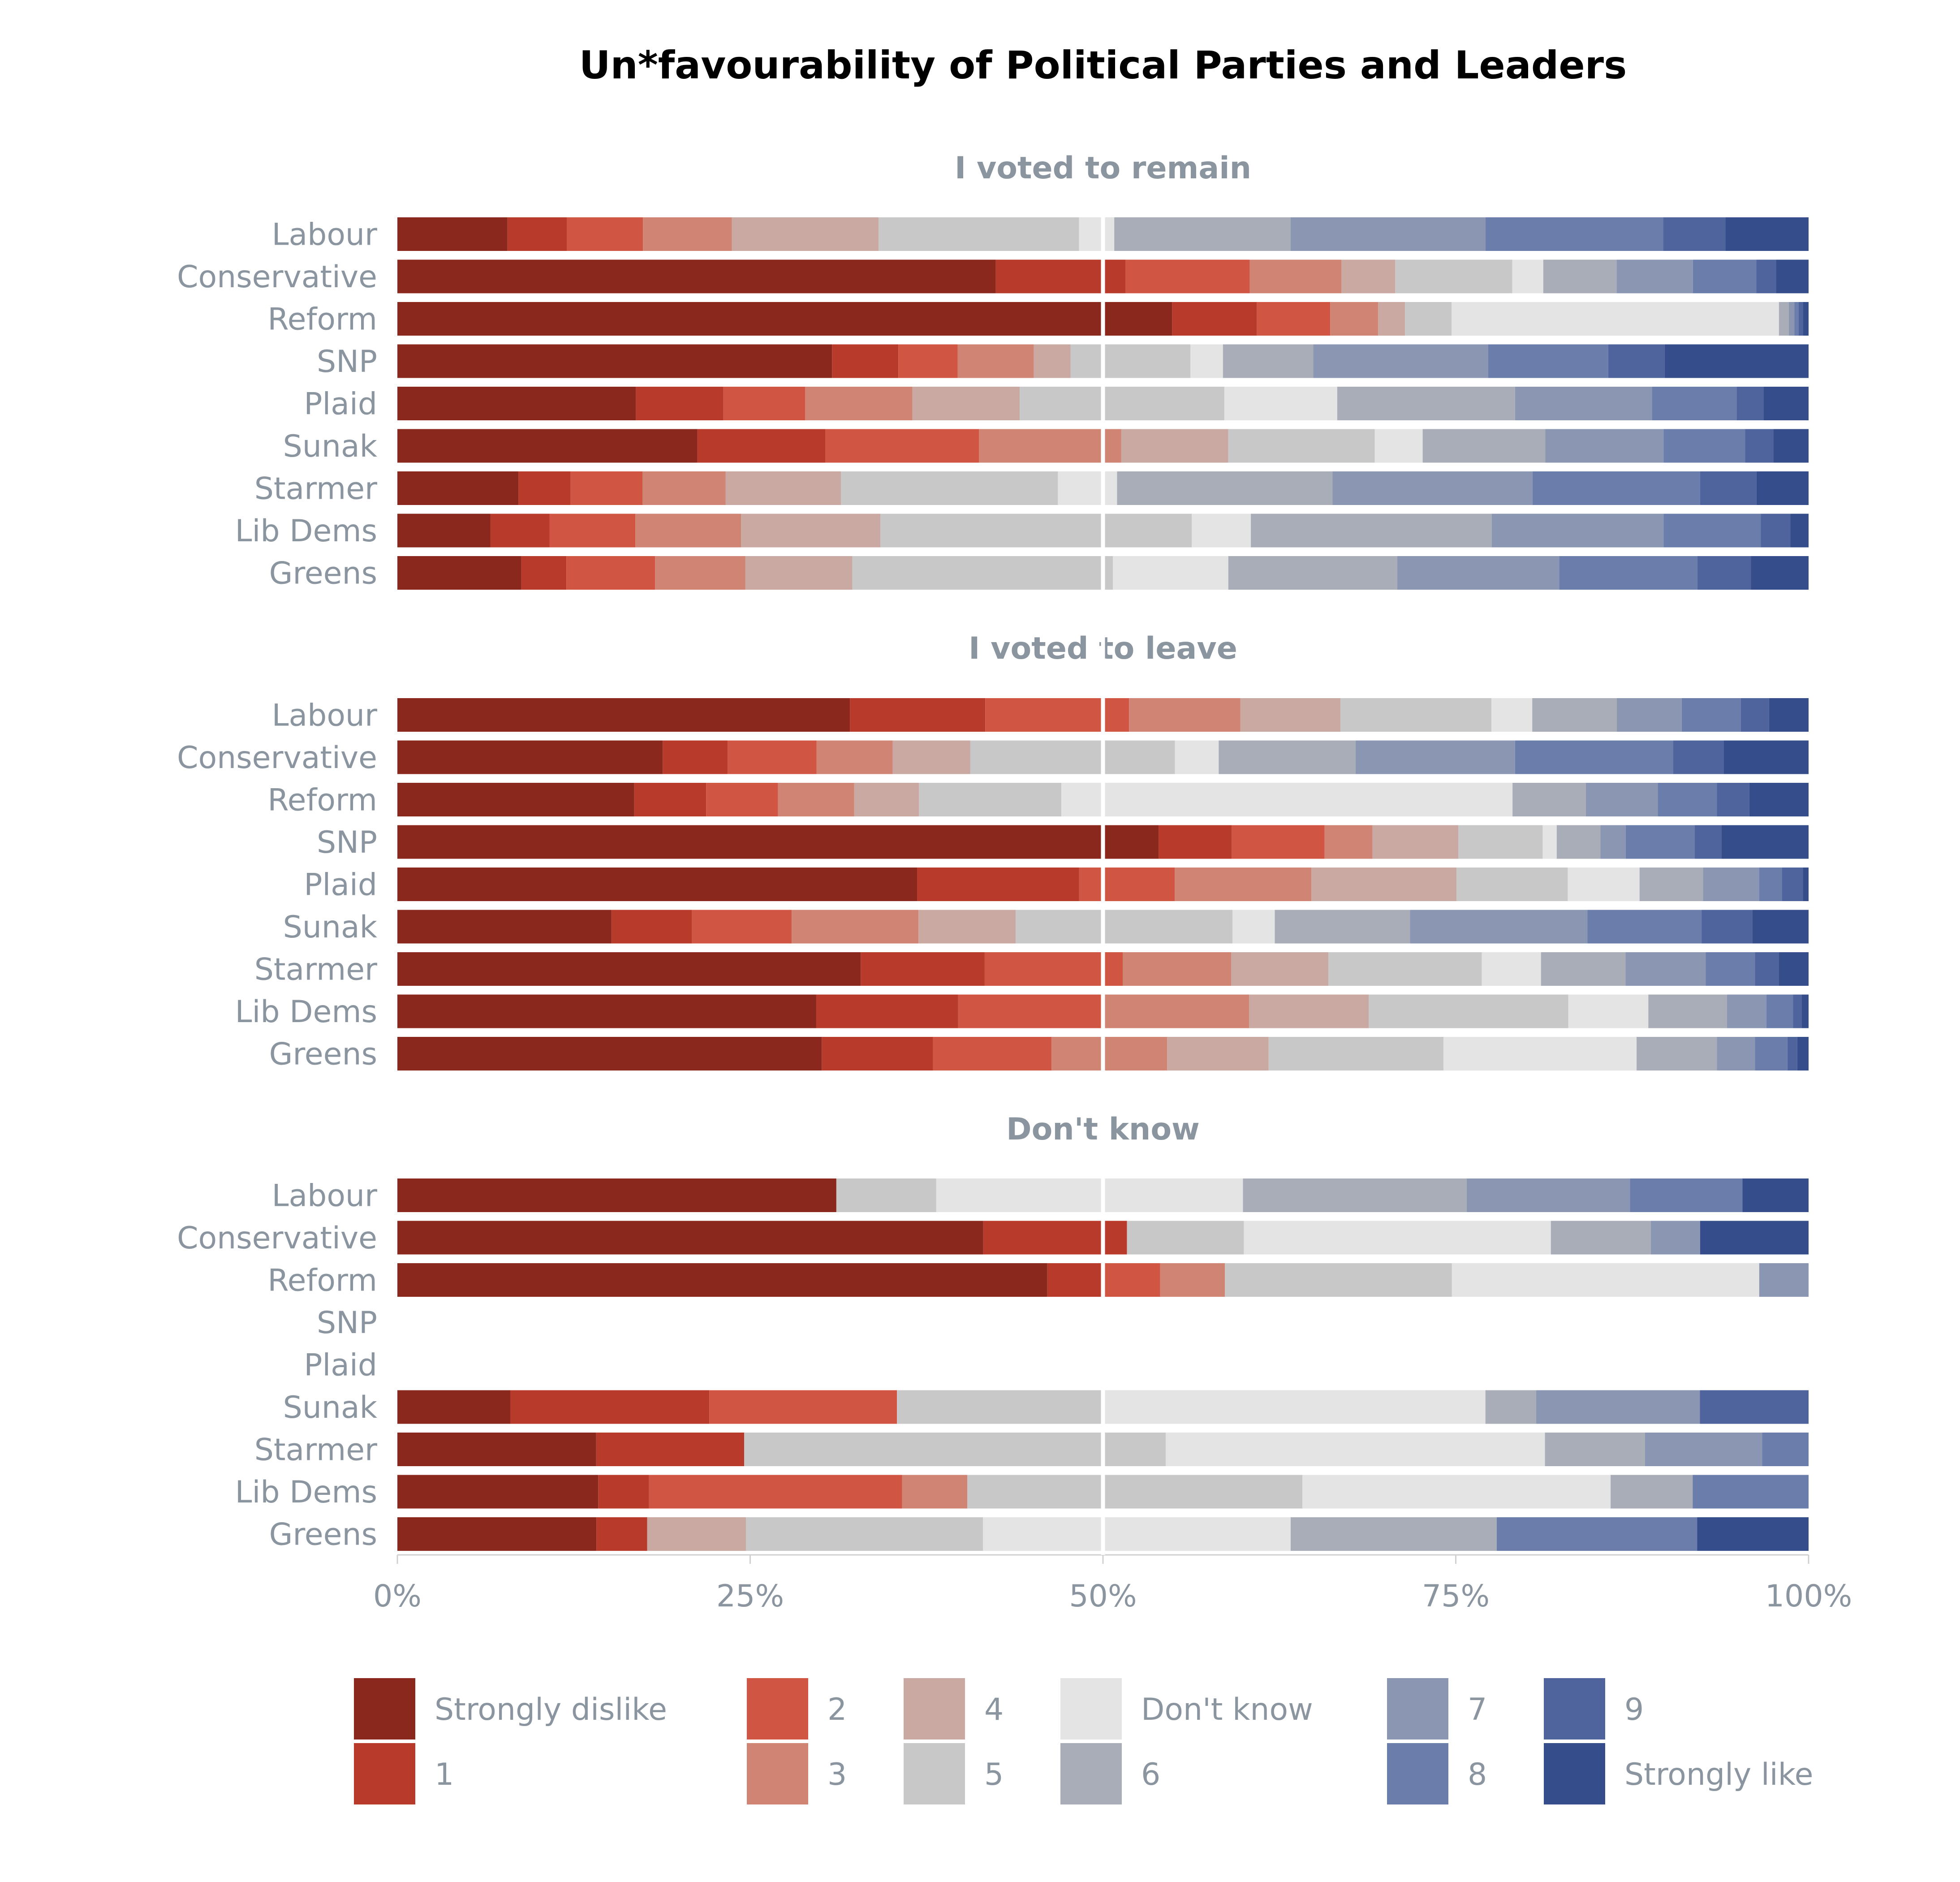  Describe the element at coordinates (277, 277) in the screenshot. I see `row-label-conservative: Conservative` at that location.